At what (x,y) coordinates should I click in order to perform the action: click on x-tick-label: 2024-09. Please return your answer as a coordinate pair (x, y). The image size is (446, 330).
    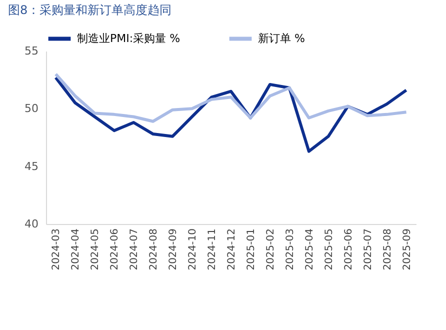
    Looking at the image, I should click on (174, 249).